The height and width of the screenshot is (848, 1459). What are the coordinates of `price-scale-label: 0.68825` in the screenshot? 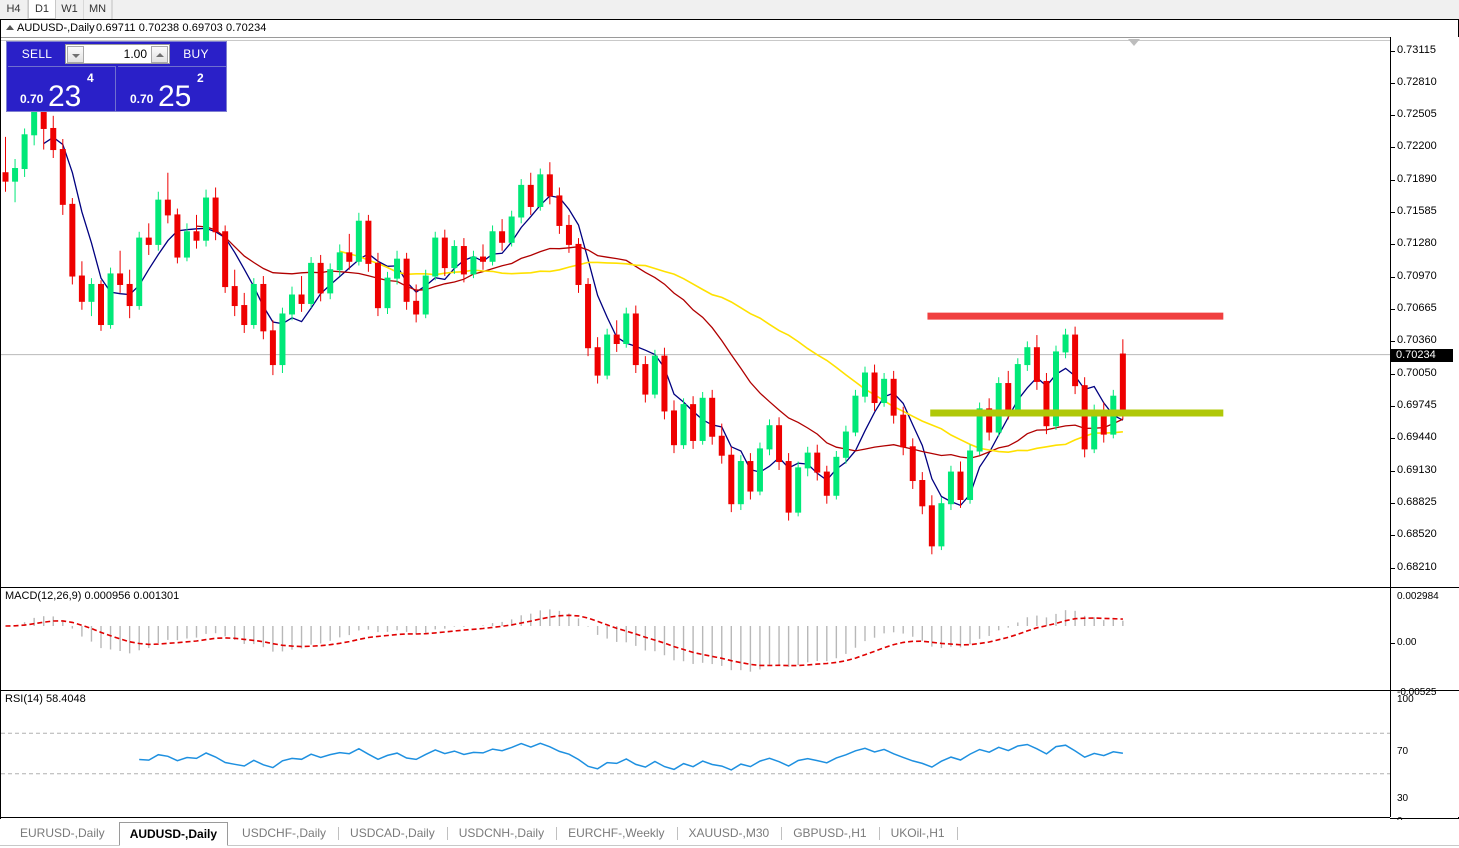 It's located at (1417, 502).